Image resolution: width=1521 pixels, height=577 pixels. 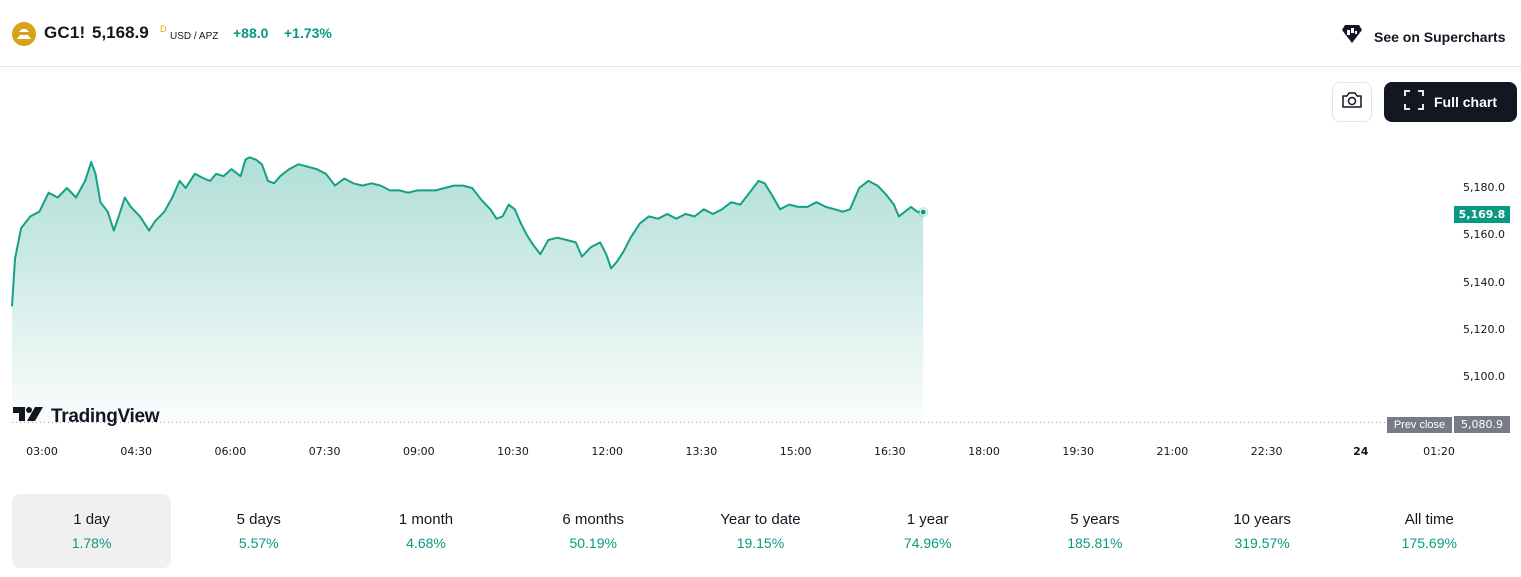 What do you see at coordinates (91, 543) in the screenshot?
I see `period-return: 1.78%` at bounding box center [91, 543].